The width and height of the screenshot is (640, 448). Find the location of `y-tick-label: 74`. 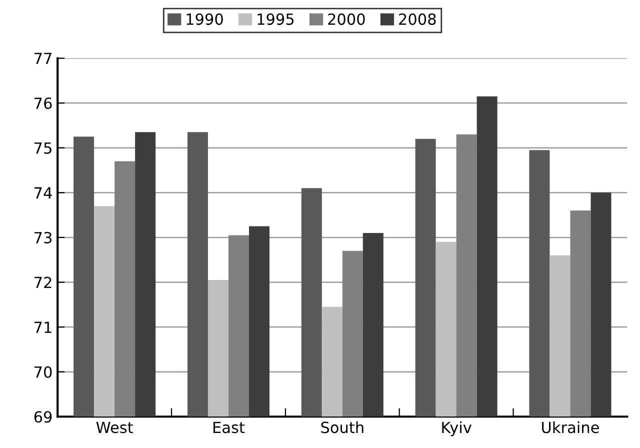

y-tick-label: 74 is located at coordinates (43, 192).